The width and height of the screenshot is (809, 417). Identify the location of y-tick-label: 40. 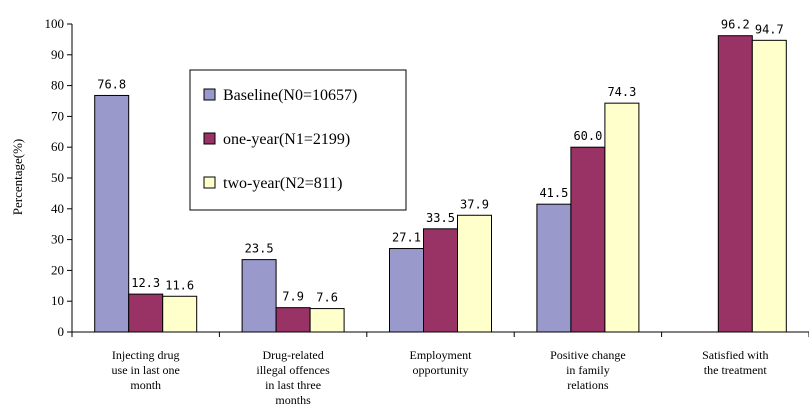
(57, 208).